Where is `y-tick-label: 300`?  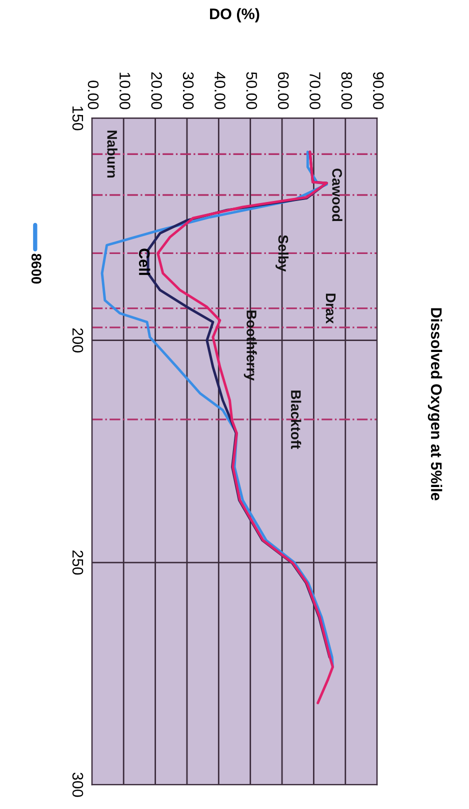 y-tick-label: 300 is located at coordinates (78, 784).